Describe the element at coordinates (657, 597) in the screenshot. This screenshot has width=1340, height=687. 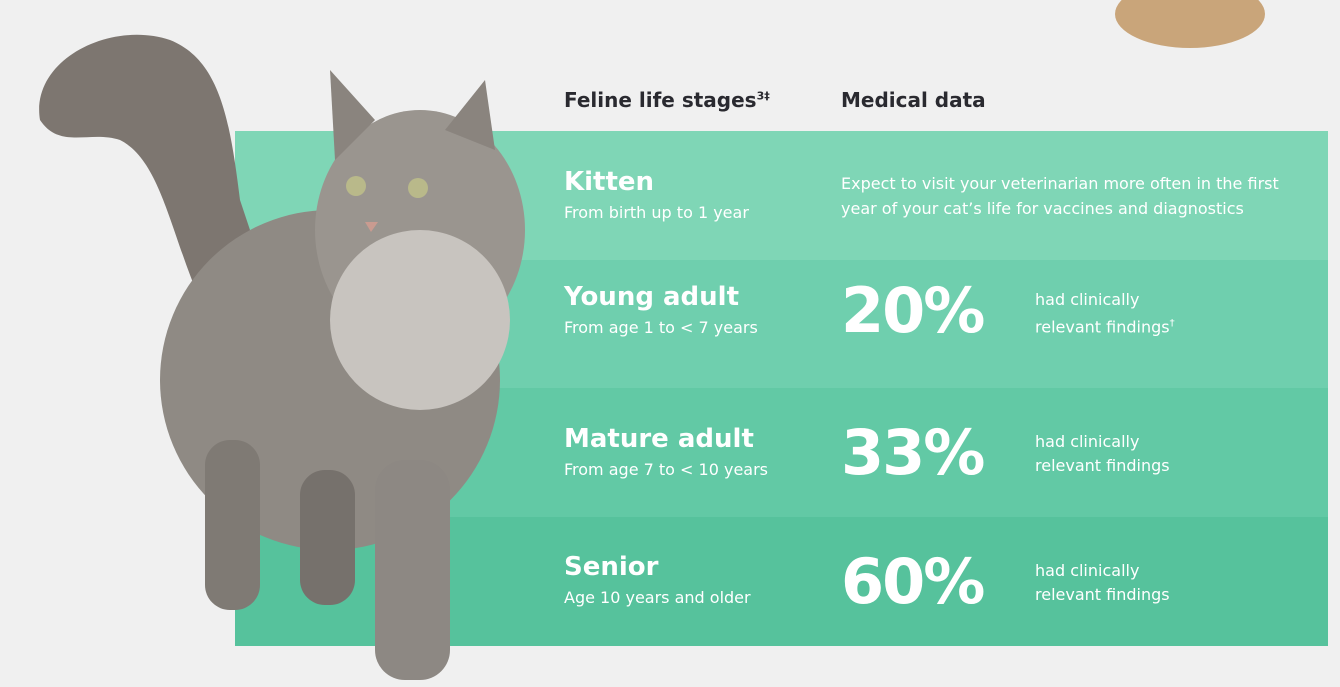
I see `range: Age 10 years and older` at that location.